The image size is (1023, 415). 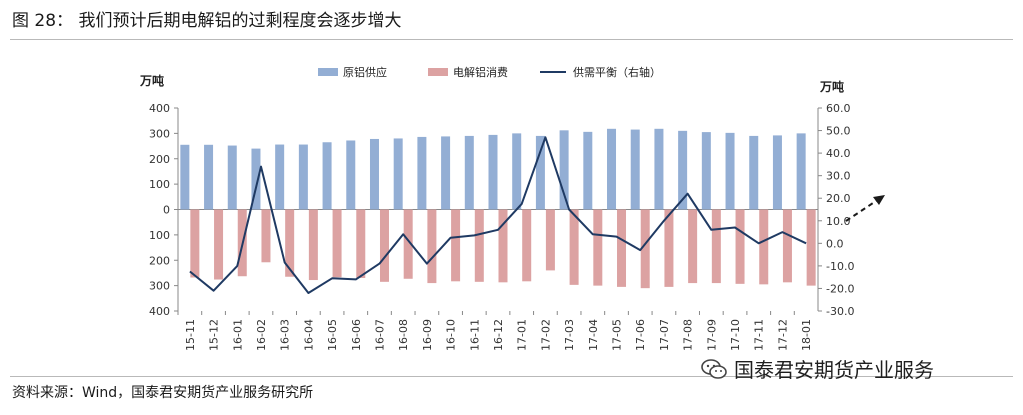 I want to click on x-tick-label: 16-01, so click(x=237, y=335).